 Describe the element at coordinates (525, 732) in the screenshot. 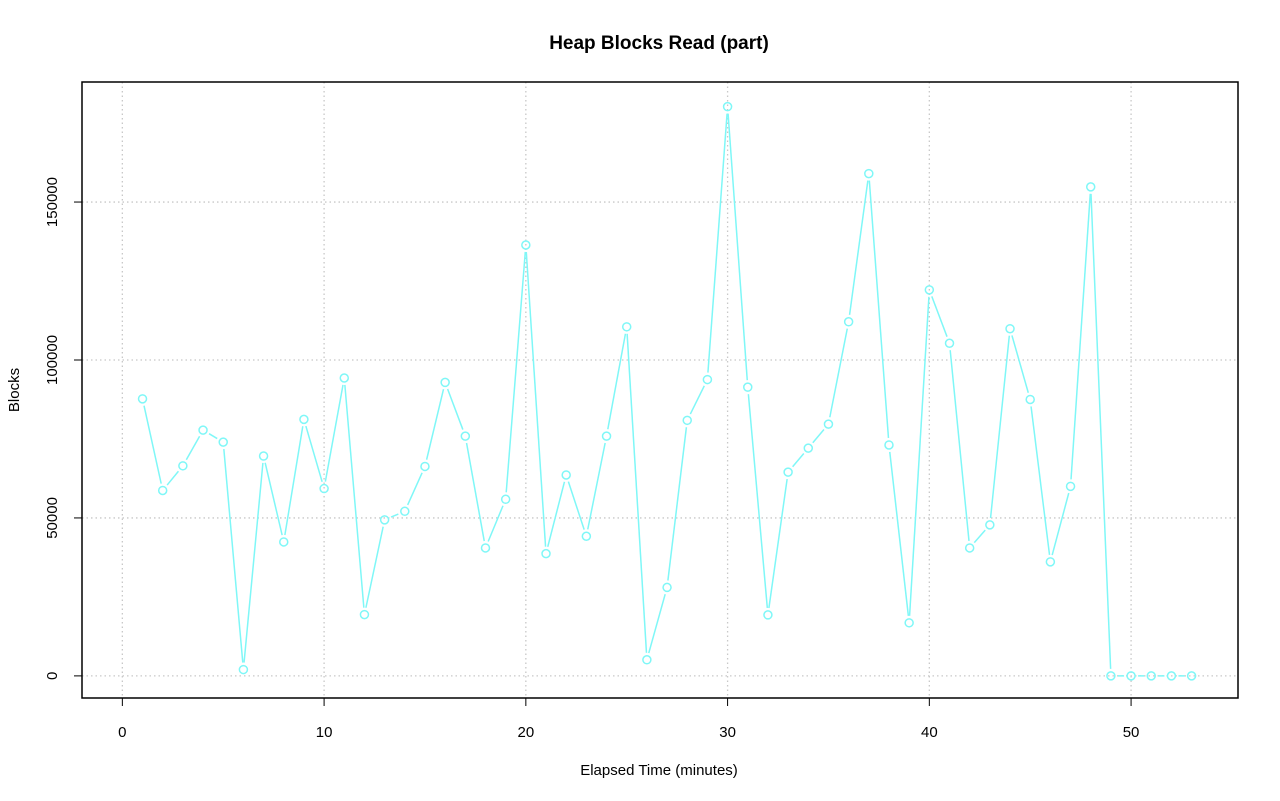

I see `x-tick-label: 20` at that location.